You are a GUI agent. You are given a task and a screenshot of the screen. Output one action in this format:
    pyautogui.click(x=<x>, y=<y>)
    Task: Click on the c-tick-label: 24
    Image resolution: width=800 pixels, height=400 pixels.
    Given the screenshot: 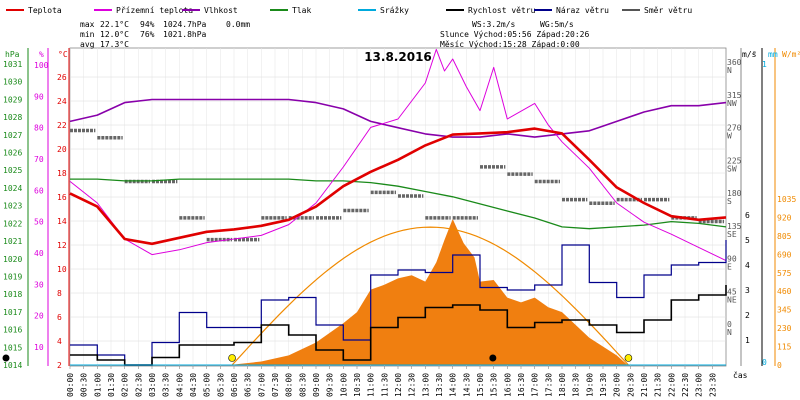 What is the action you would take?
    pyautogui.click(x=62, y=101)
    